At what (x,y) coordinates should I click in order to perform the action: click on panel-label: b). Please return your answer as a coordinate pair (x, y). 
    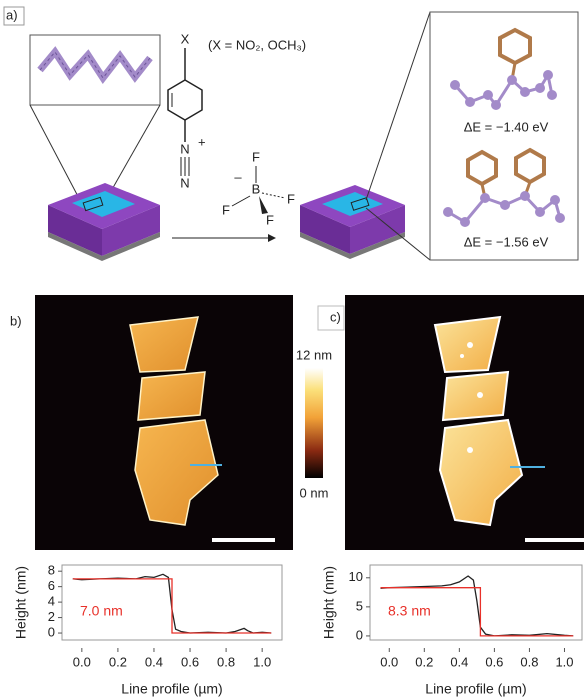
    Looking at the image, I should click on (16, 320).